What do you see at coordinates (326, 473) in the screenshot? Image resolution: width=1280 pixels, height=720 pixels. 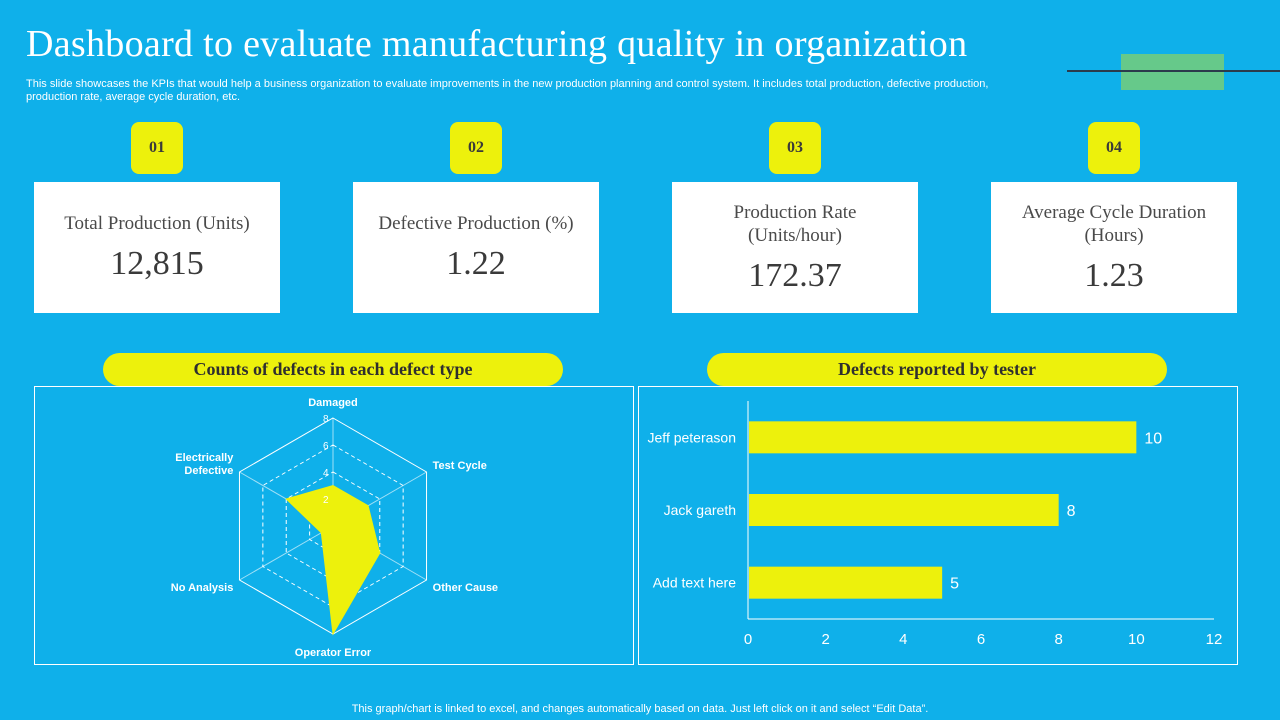 I see `radar-tick-label: 4` at bounding box center [326, 473].